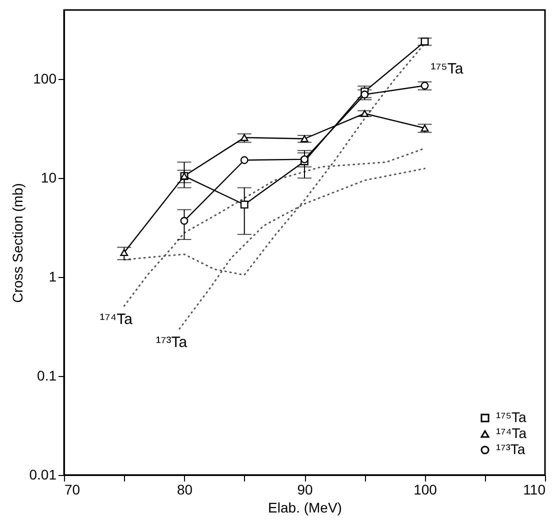 This screenshot has height=525, width=556. I want to click on legend-label: ¹⁷⁵Ta, so click(511, 417).